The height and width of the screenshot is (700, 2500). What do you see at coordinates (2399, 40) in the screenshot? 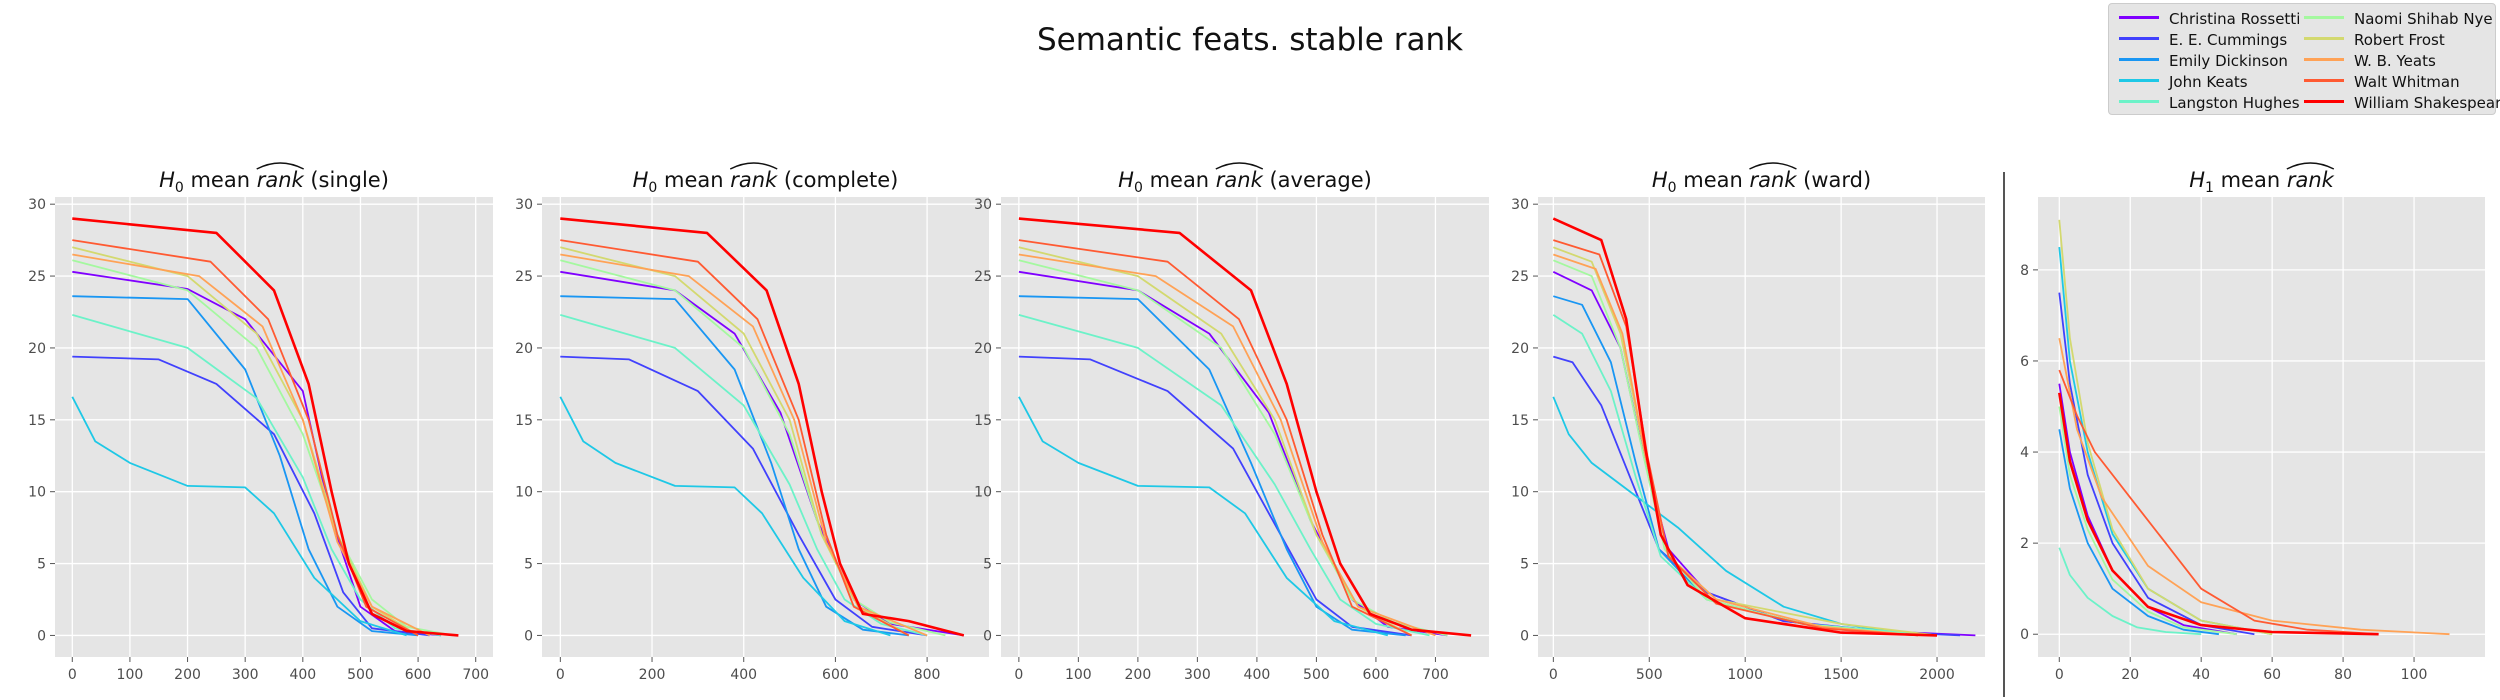
I see `legend-label: Robert Frost` at bounding box center [2399, 40].